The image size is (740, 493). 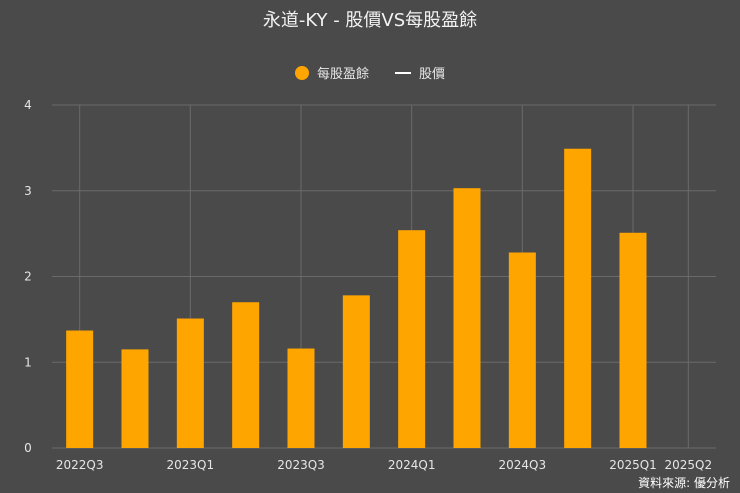 I want to click on chart-title: 永道-KY - 股價VS每股盈餘, so click(x=370, y=20).